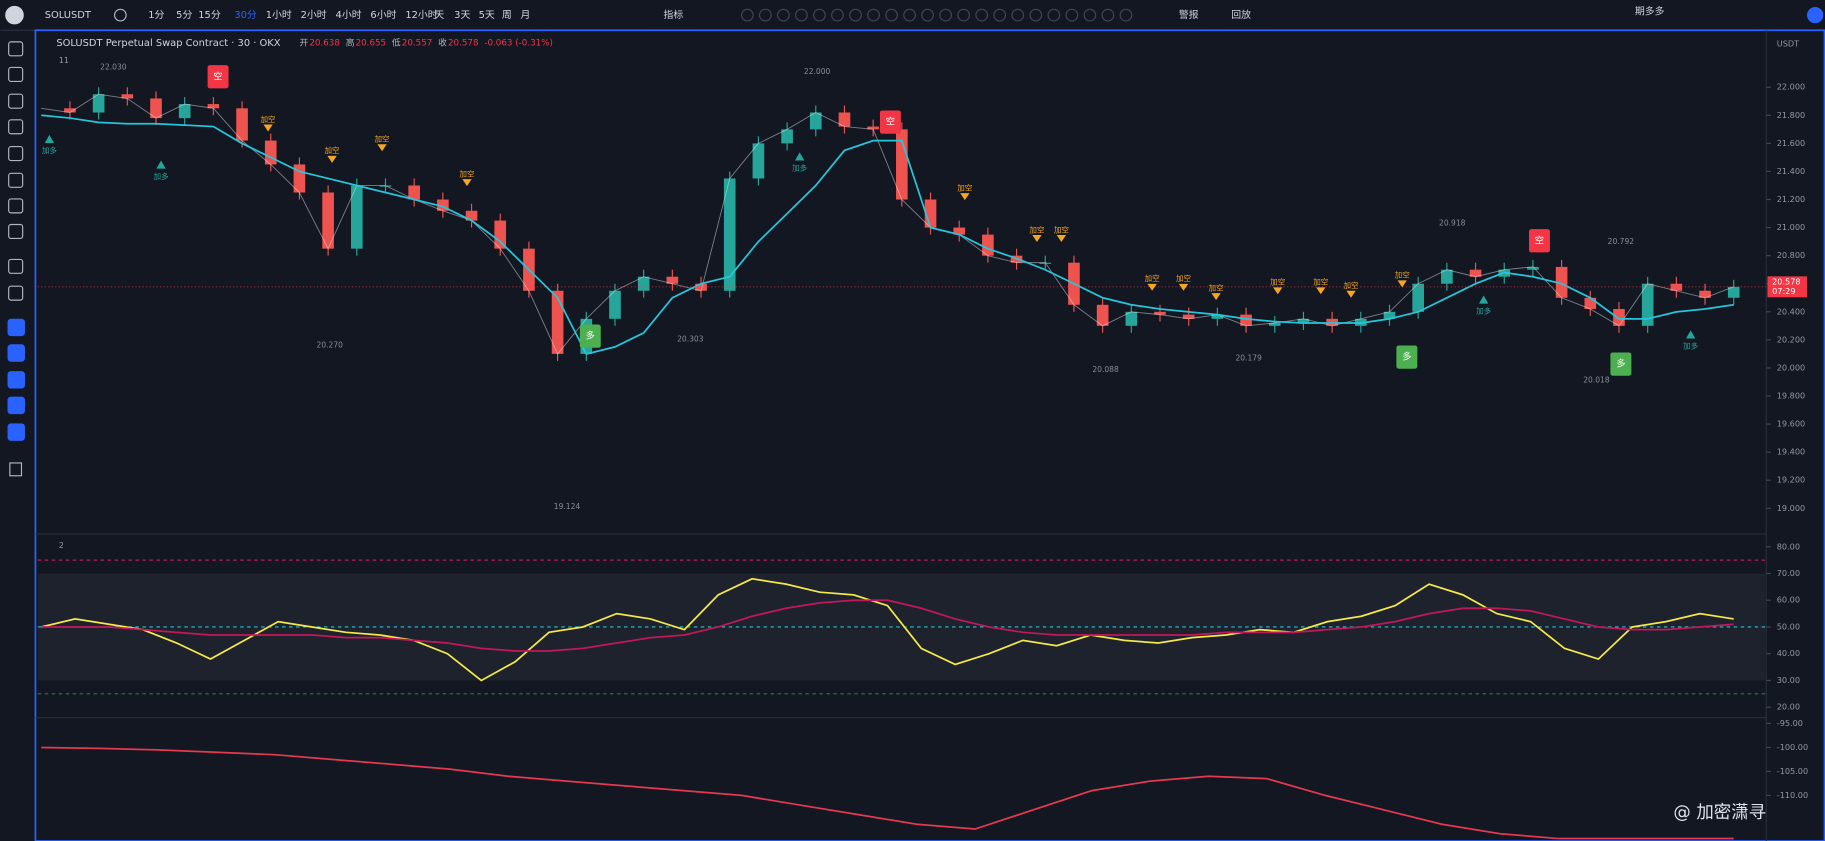 This screenshot has width=1825, height=841. I want to click on interval-button: 5天, so click(487, 15).